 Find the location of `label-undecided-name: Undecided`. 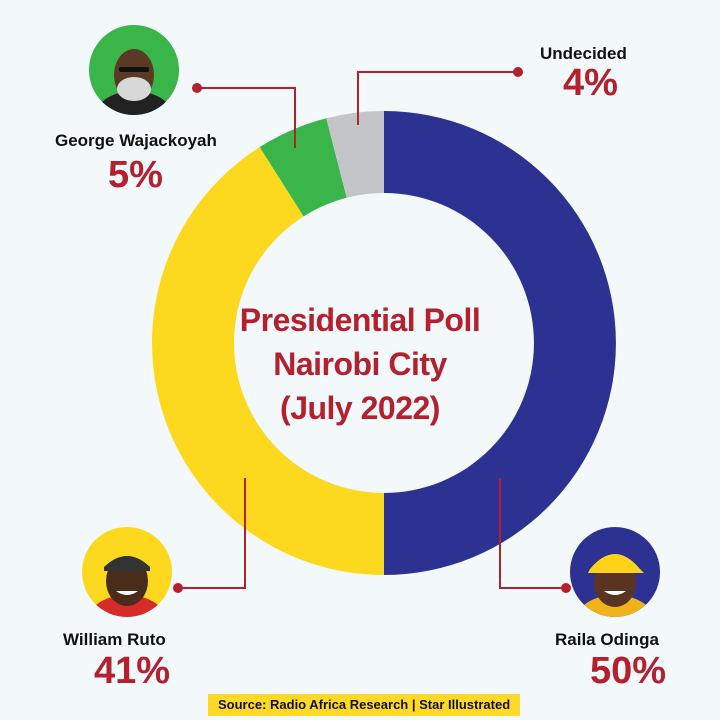

label-undecided-name: Undecided is located at coordinates (583, 53).